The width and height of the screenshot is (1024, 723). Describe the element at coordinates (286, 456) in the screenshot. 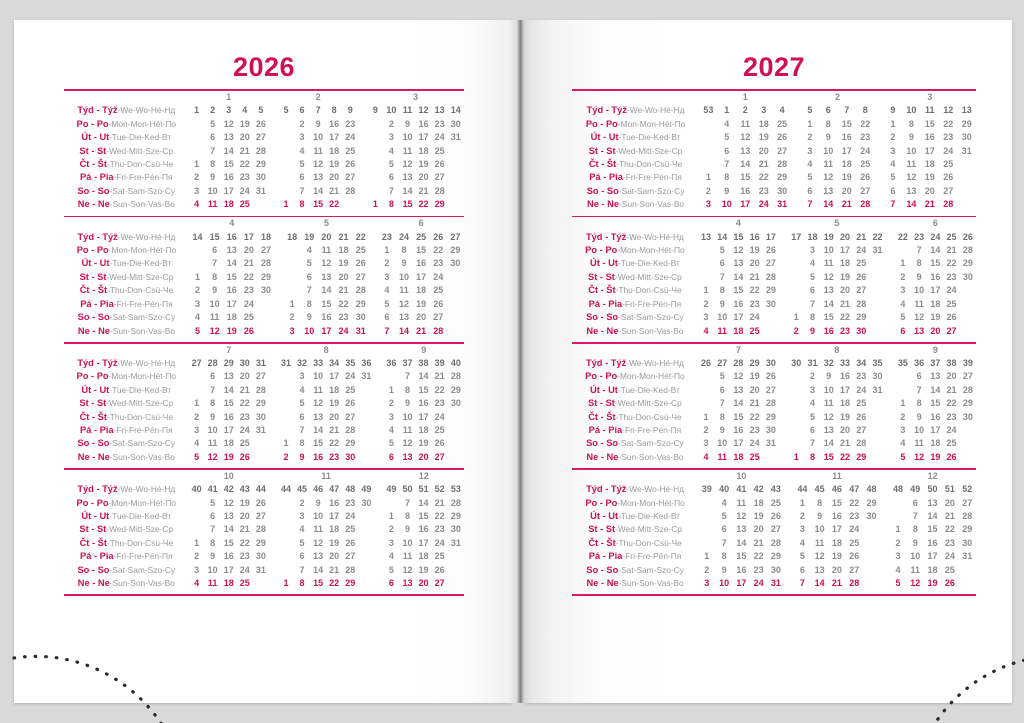

I see `day-cell: 2` at that location.